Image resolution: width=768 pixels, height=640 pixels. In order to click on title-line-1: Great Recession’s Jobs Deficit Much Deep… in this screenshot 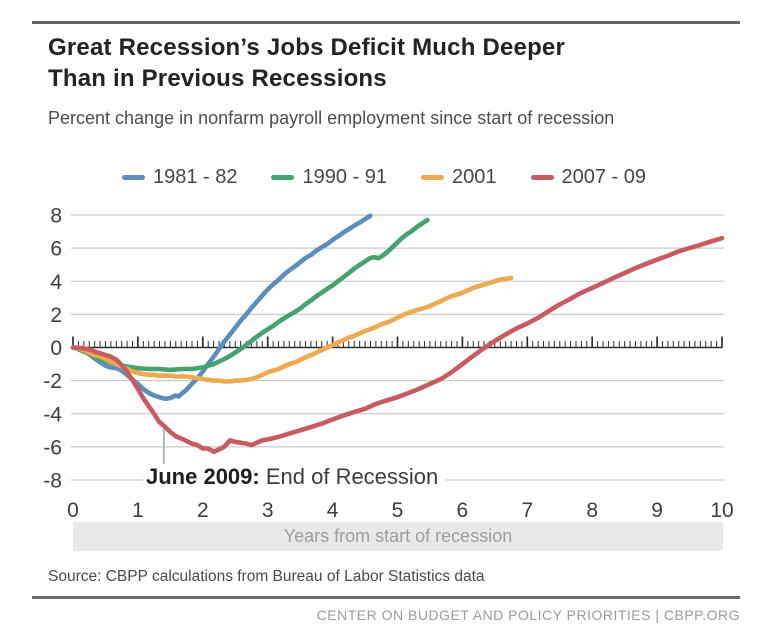, I will do `click(307, 47)`.